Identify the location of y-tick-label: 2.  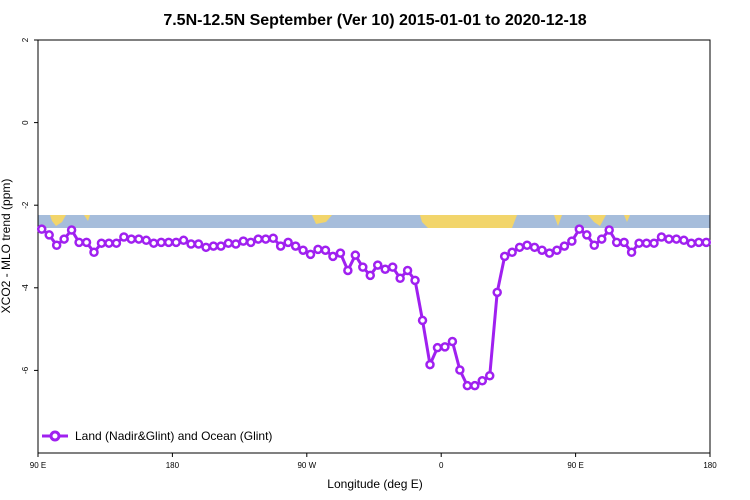
(25, 39).